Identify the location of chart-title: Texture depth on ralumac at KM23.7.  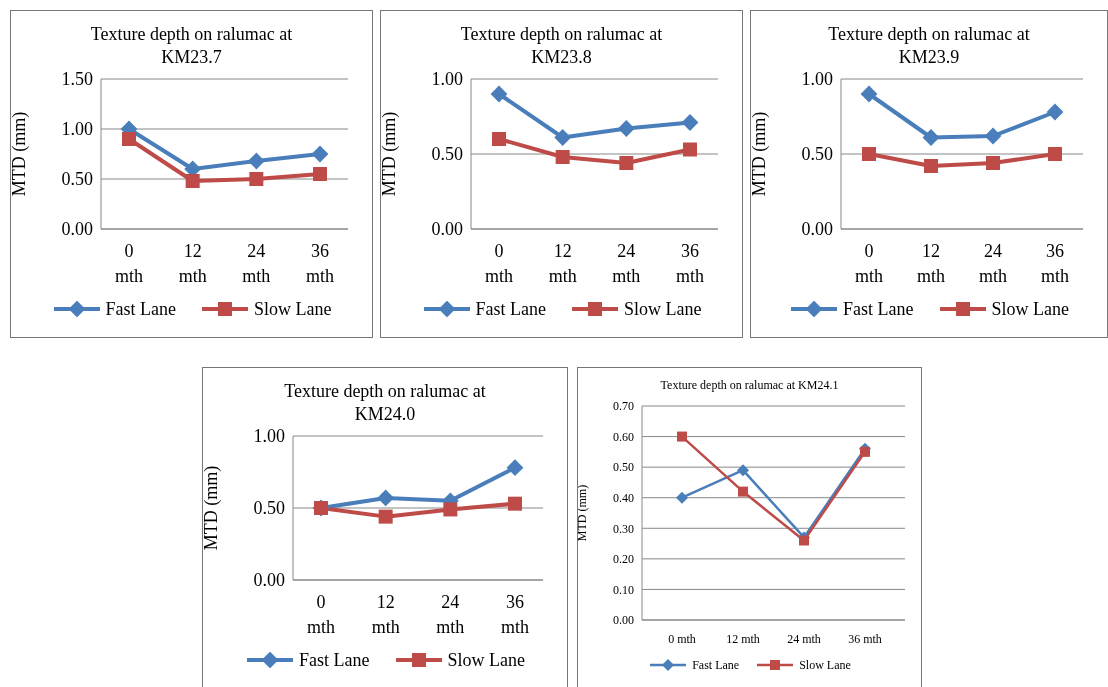
(191, 45).